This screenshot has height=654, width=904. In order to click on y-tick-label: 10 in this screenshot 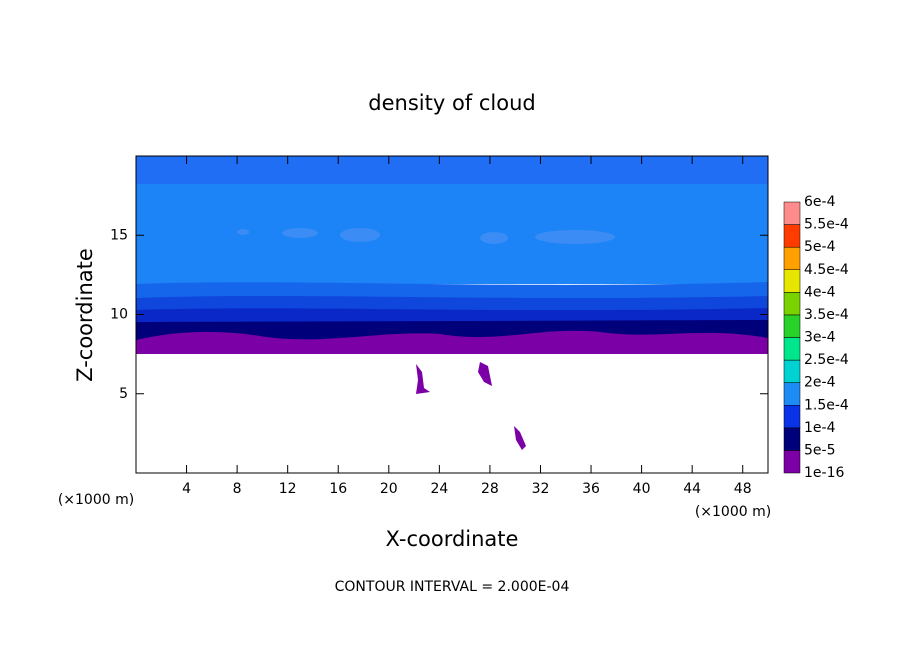, I will do `click(119, 315)`.